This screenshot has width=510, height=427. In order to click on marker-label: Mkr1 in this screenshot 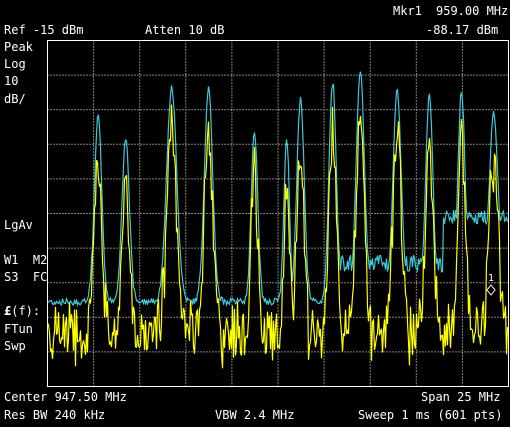, I will do `click(407, 11)`.